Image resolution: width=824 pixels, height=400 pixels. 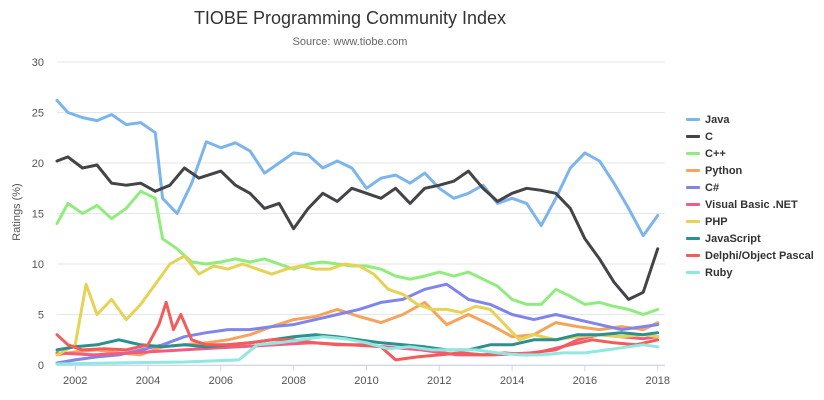 I want to click on legend-label: Ruby, so click(x=719, y=272).